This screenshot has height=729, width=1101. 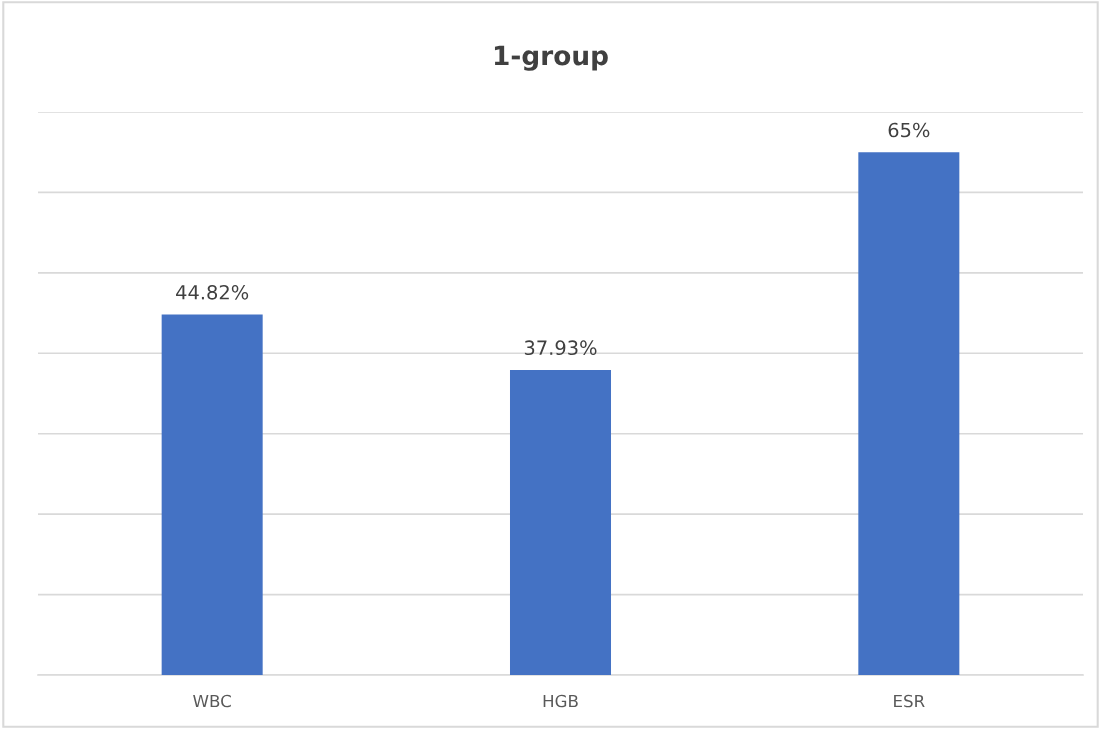 What do you see at coordinates (560, 701) in the screenshot?
I see `x-tick-label: HGB` at bounding box center [560, 701].